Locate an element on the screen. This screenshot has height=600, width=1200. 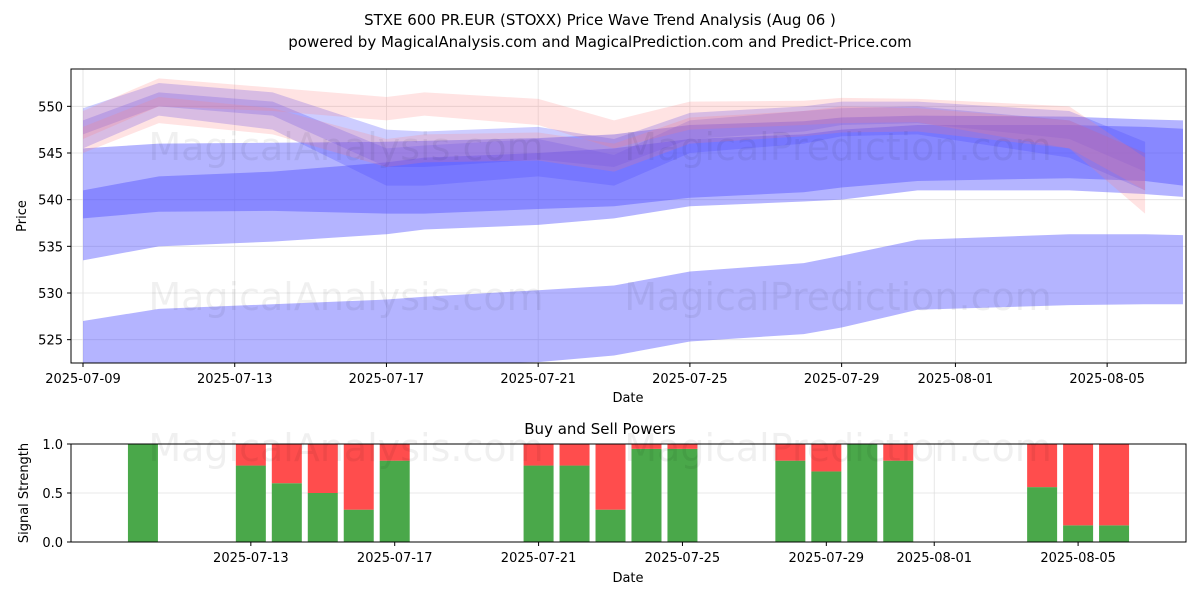
price-y-tick-label: 550 is located at coordinates (50, 107).